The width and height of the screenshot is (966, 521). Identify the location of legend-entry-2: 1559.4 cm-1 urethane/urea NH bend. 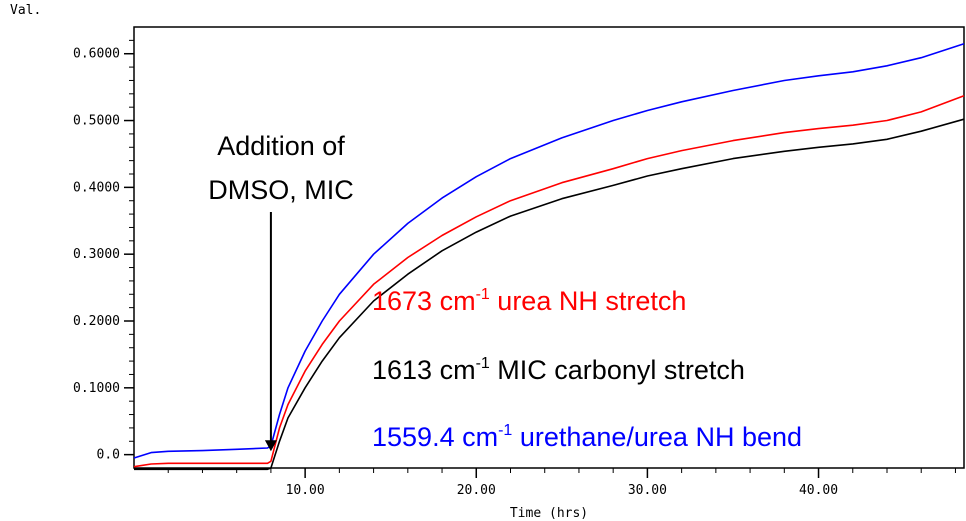
(587, 437).